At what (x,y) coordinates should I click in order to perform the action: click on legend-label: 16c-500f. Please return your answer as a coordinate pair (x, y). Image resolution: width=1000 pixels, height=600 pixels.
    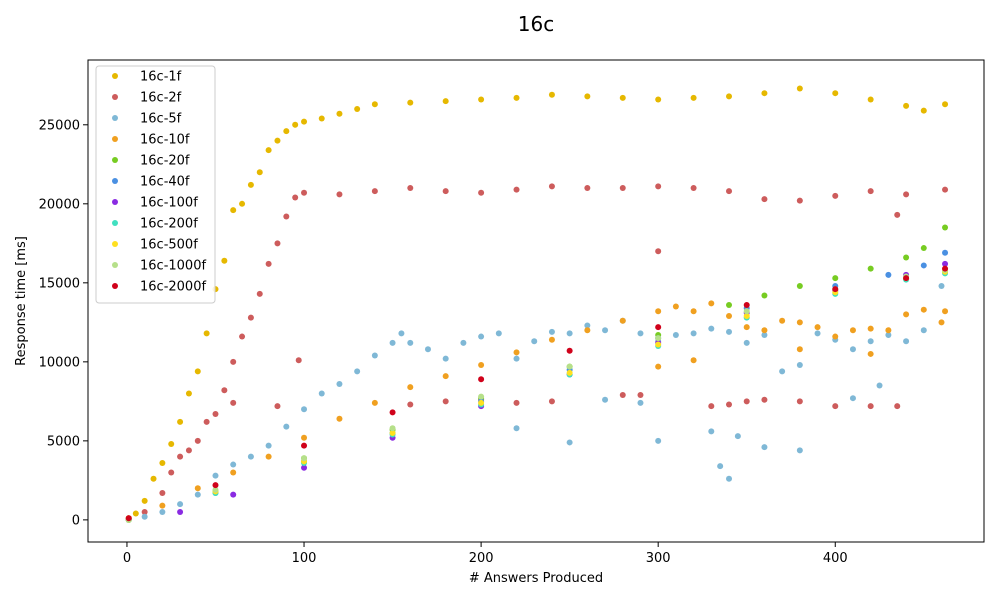
    Looking at the image, I should click on (169, 245).